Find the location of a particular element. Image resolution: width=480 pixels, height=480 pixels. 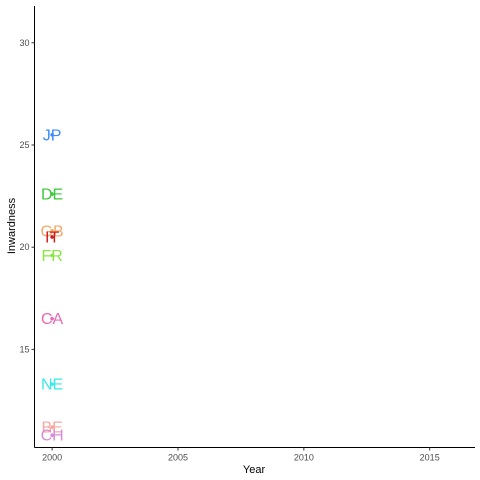

point-label: GB is located at coordinates (52, 231).